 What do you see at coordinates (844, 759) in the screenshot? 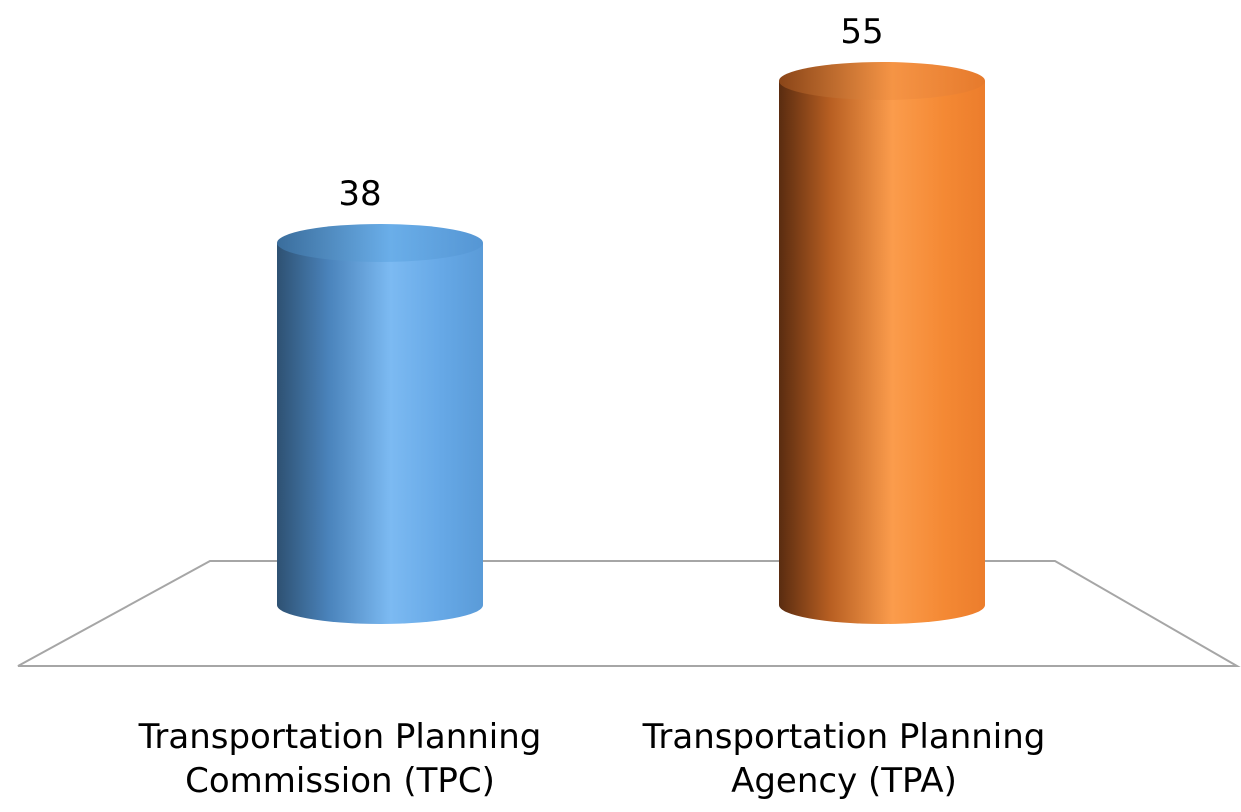
I see `category-label-1: Transportation Planning Agency (TPA)` at bounding box center [844, 759].